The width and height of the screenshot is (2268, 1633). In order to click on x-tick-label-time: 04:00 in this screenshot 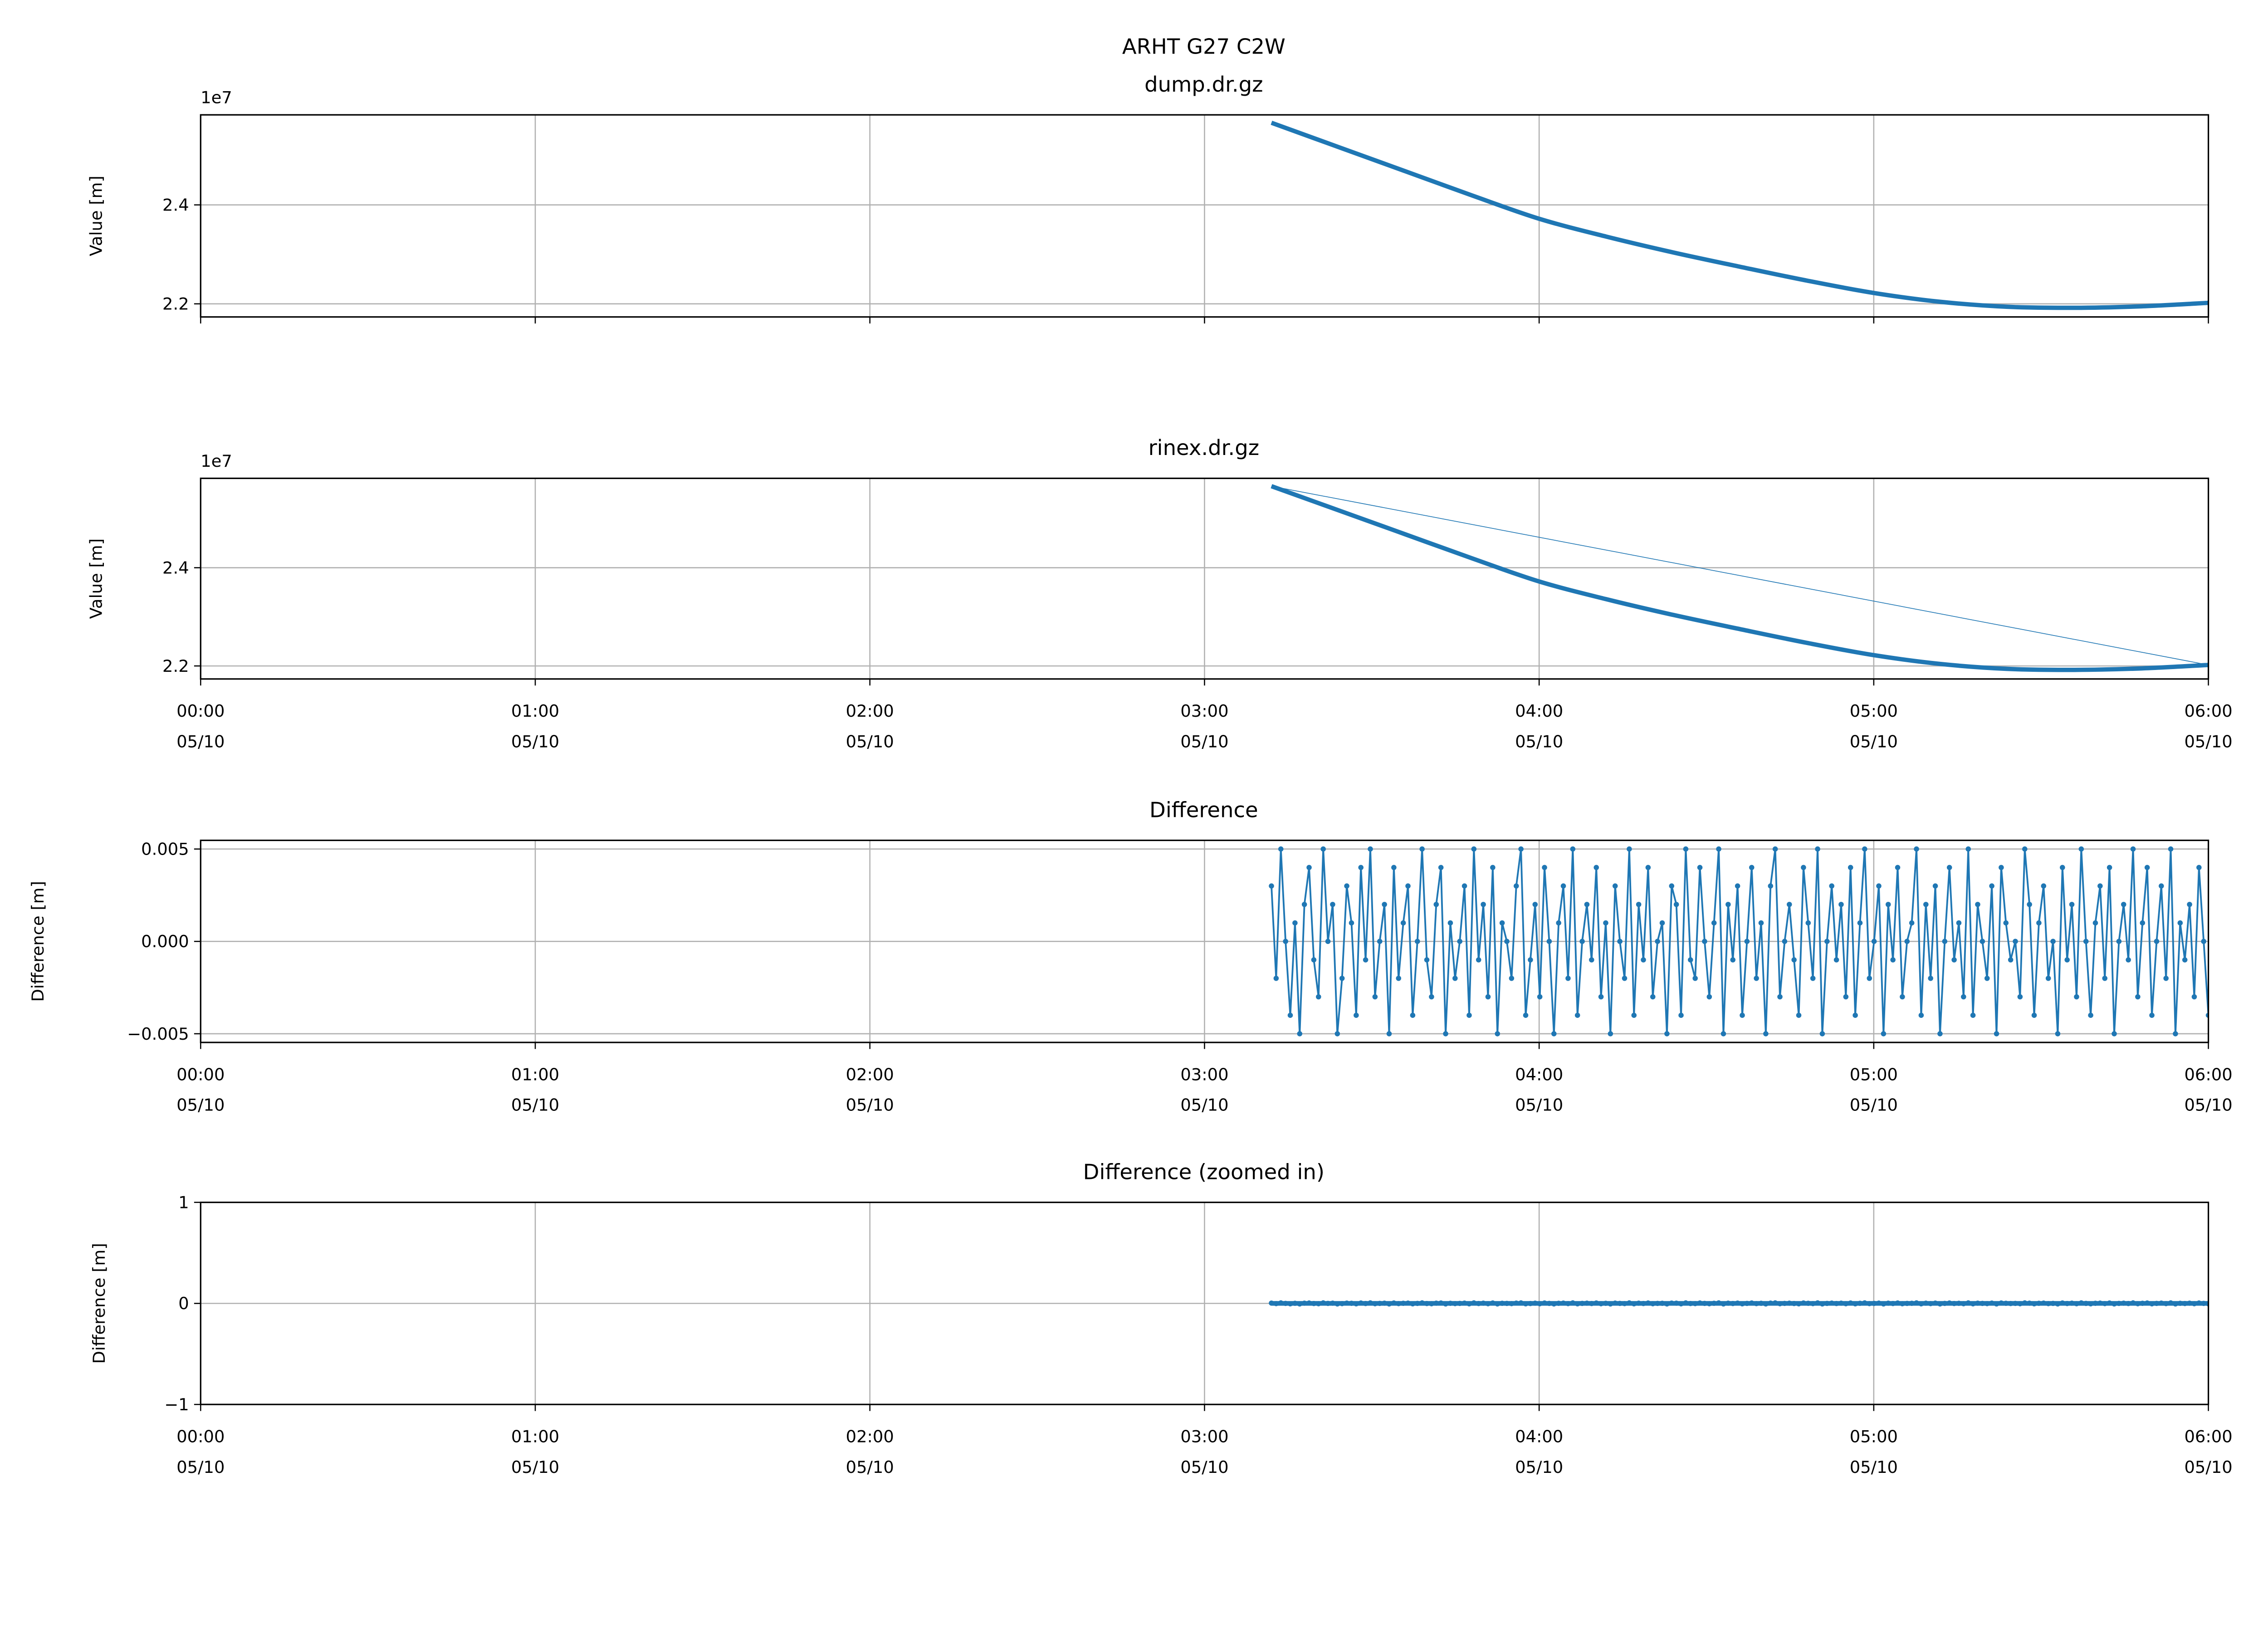, I will do `click(1539, 1074)`.